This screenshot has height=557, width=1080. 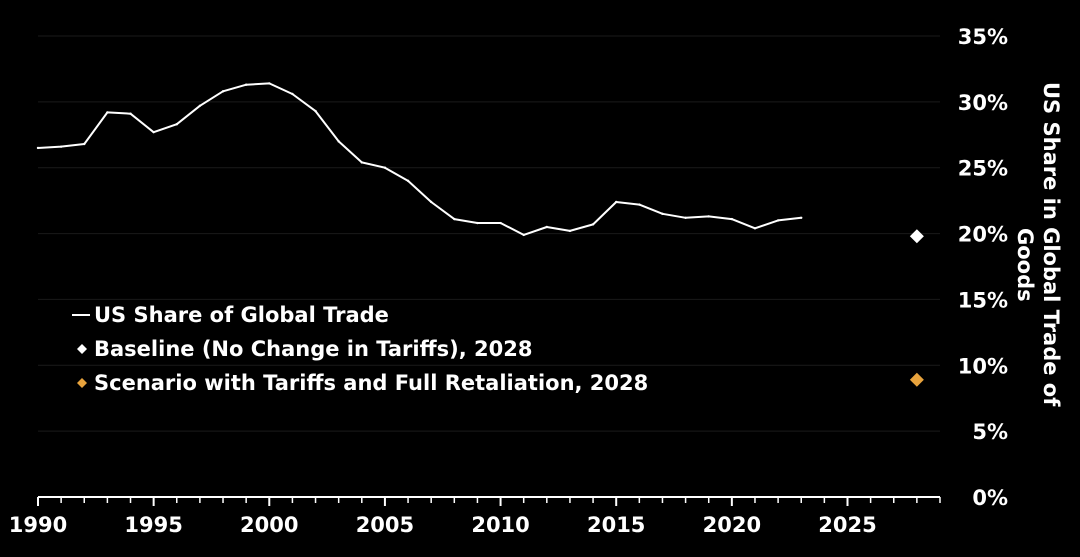 I want to click on y-tick-label: 0%, so click(x=990, y=498).